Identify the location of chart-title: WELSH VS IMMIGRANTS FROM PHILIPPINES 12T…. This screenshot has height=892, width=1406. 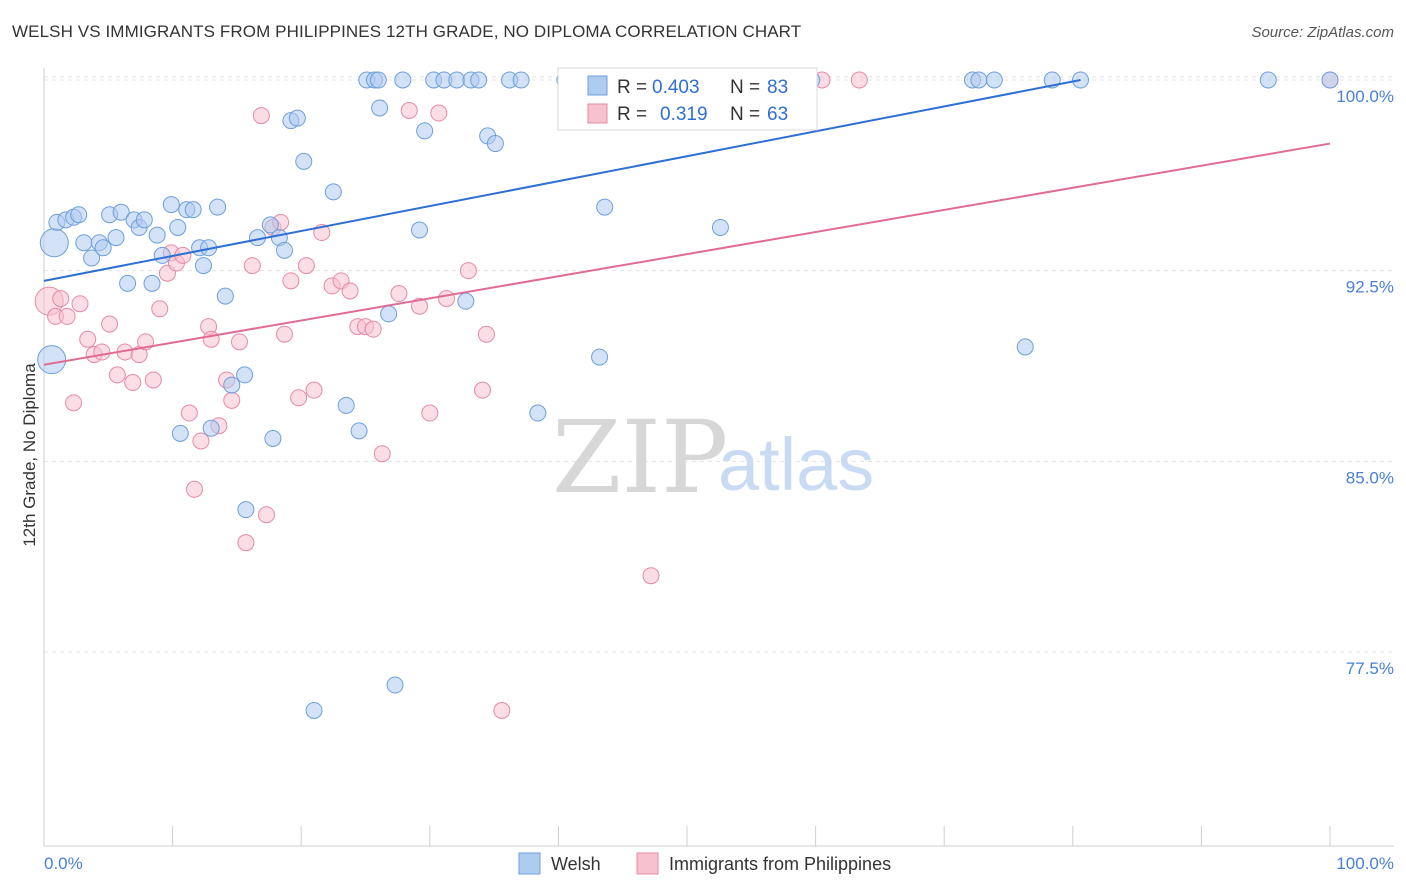
(407, 31).